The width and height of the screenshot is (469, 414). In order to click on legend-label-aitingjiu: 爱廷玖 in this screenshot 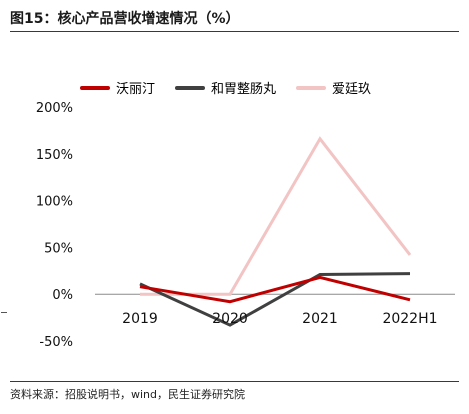, I will do `click(352, 89)`.